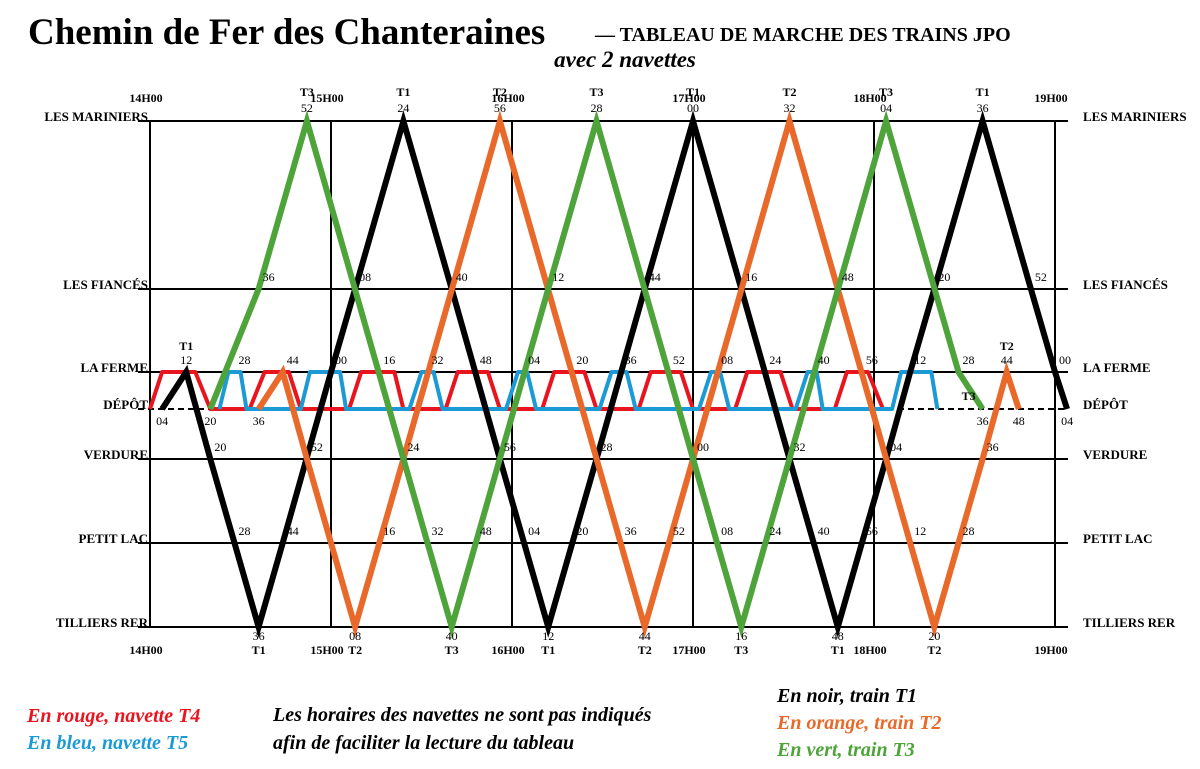 The height and width of the screenshot is (769, 1200). What do you see at coordinates (625, 59) in the screenshot?
I see `note: avec 2 navettes` at bounding box center [625, 59].